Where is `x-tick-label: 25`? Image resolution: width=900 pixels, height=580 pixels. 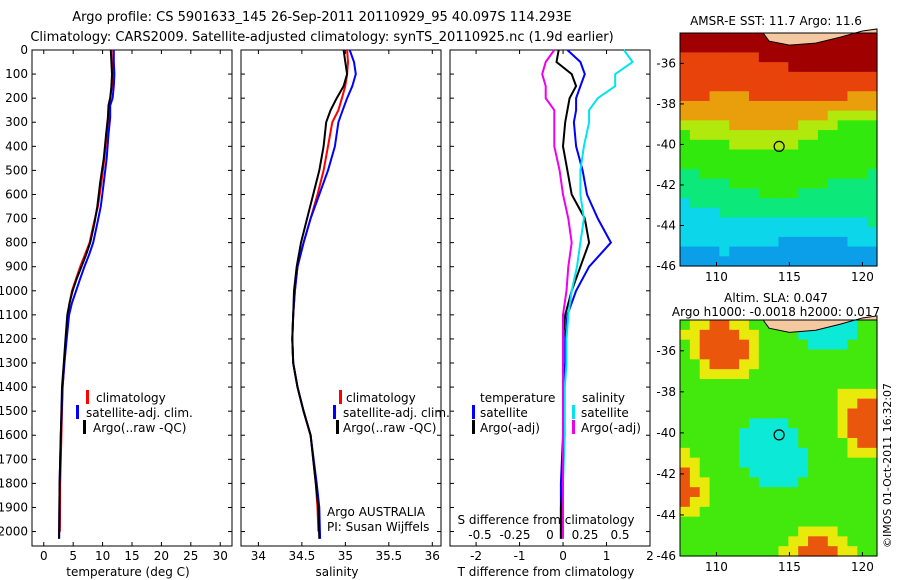 x-tick-label: 25 is located at coordinates (190, 556).